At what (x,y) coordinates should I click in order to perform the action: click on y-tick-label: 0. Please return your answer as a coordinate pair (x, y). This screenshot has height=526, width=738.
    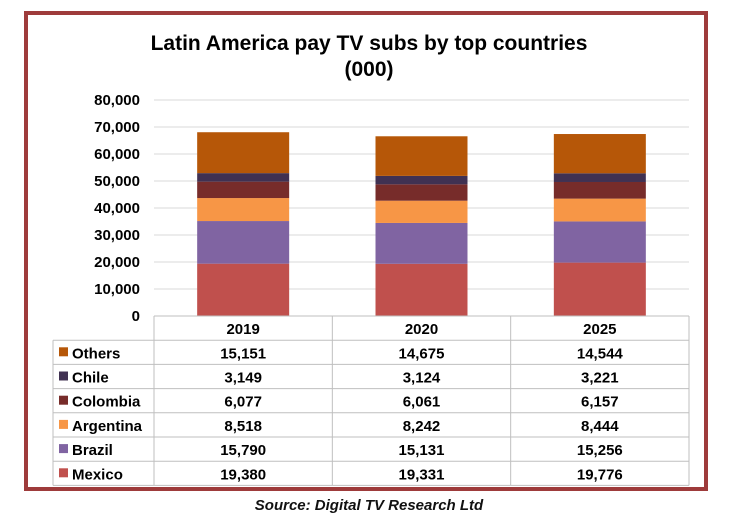
    Looking at the image, I should click on (136, 316).